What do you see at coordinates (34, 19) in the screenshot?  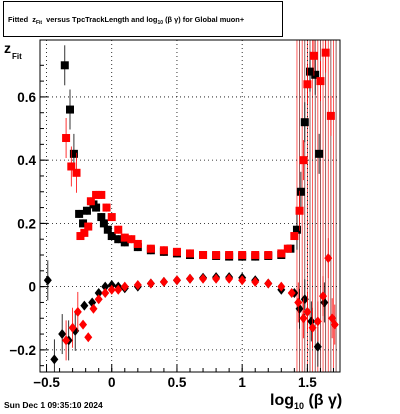 I see `title-z: z` at bounding box center [34, 19].